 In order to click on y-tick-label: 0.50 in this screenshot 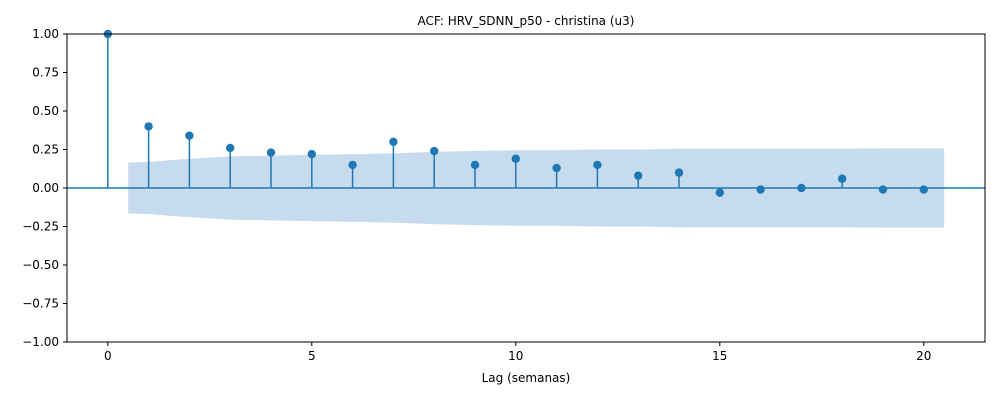, I will do `click(45, 111)`.